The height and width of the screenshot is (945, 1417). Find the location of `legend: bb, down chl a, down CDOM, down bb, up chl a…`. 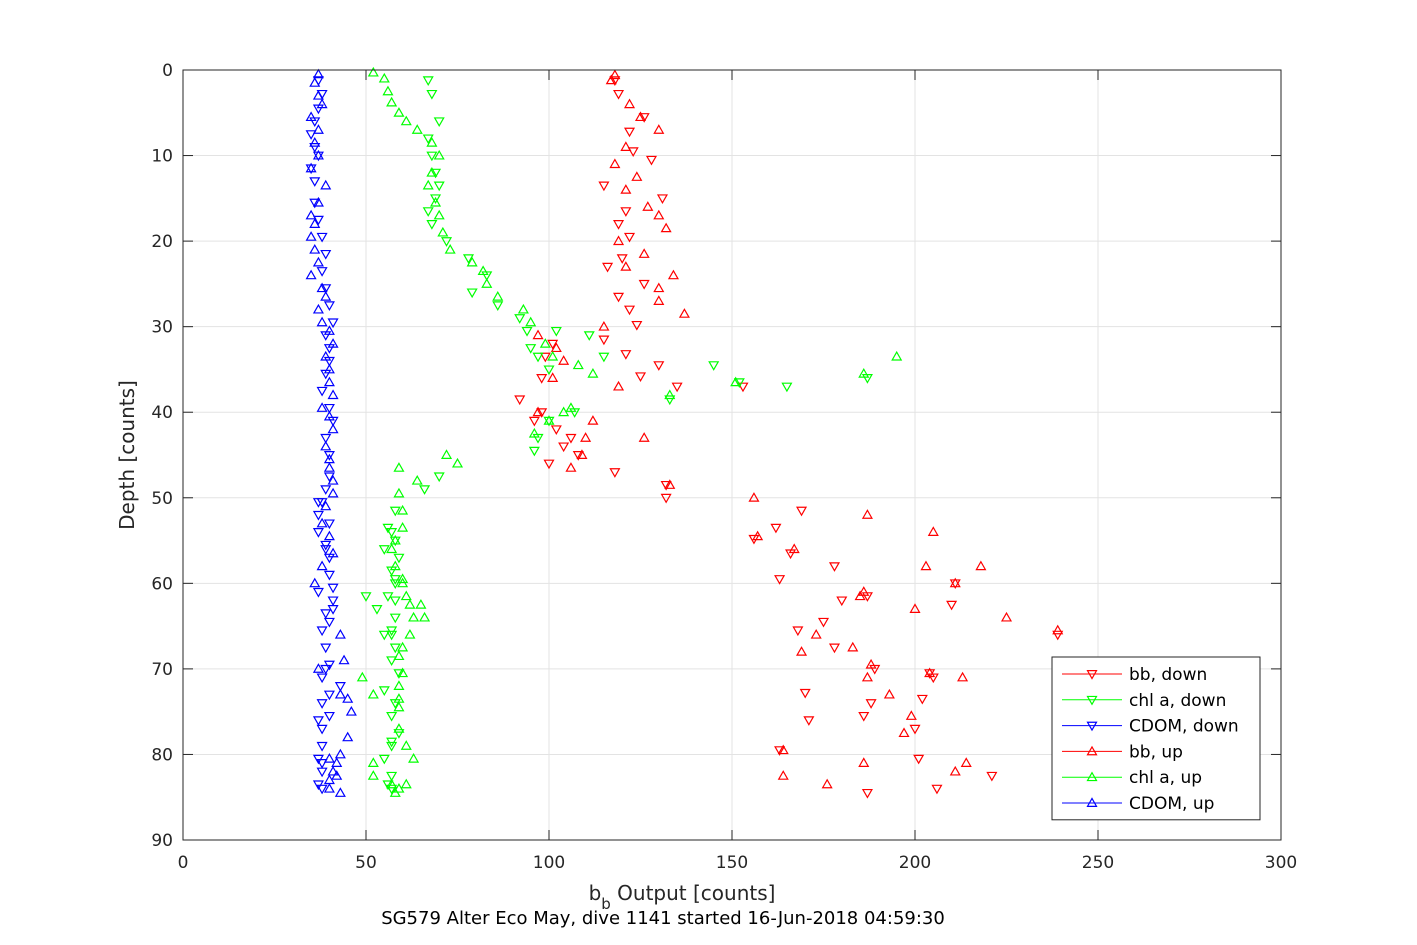

legend: bb, down chl a, down CDOM, down bb, up chl a… is located at coordinates (1156, 738).